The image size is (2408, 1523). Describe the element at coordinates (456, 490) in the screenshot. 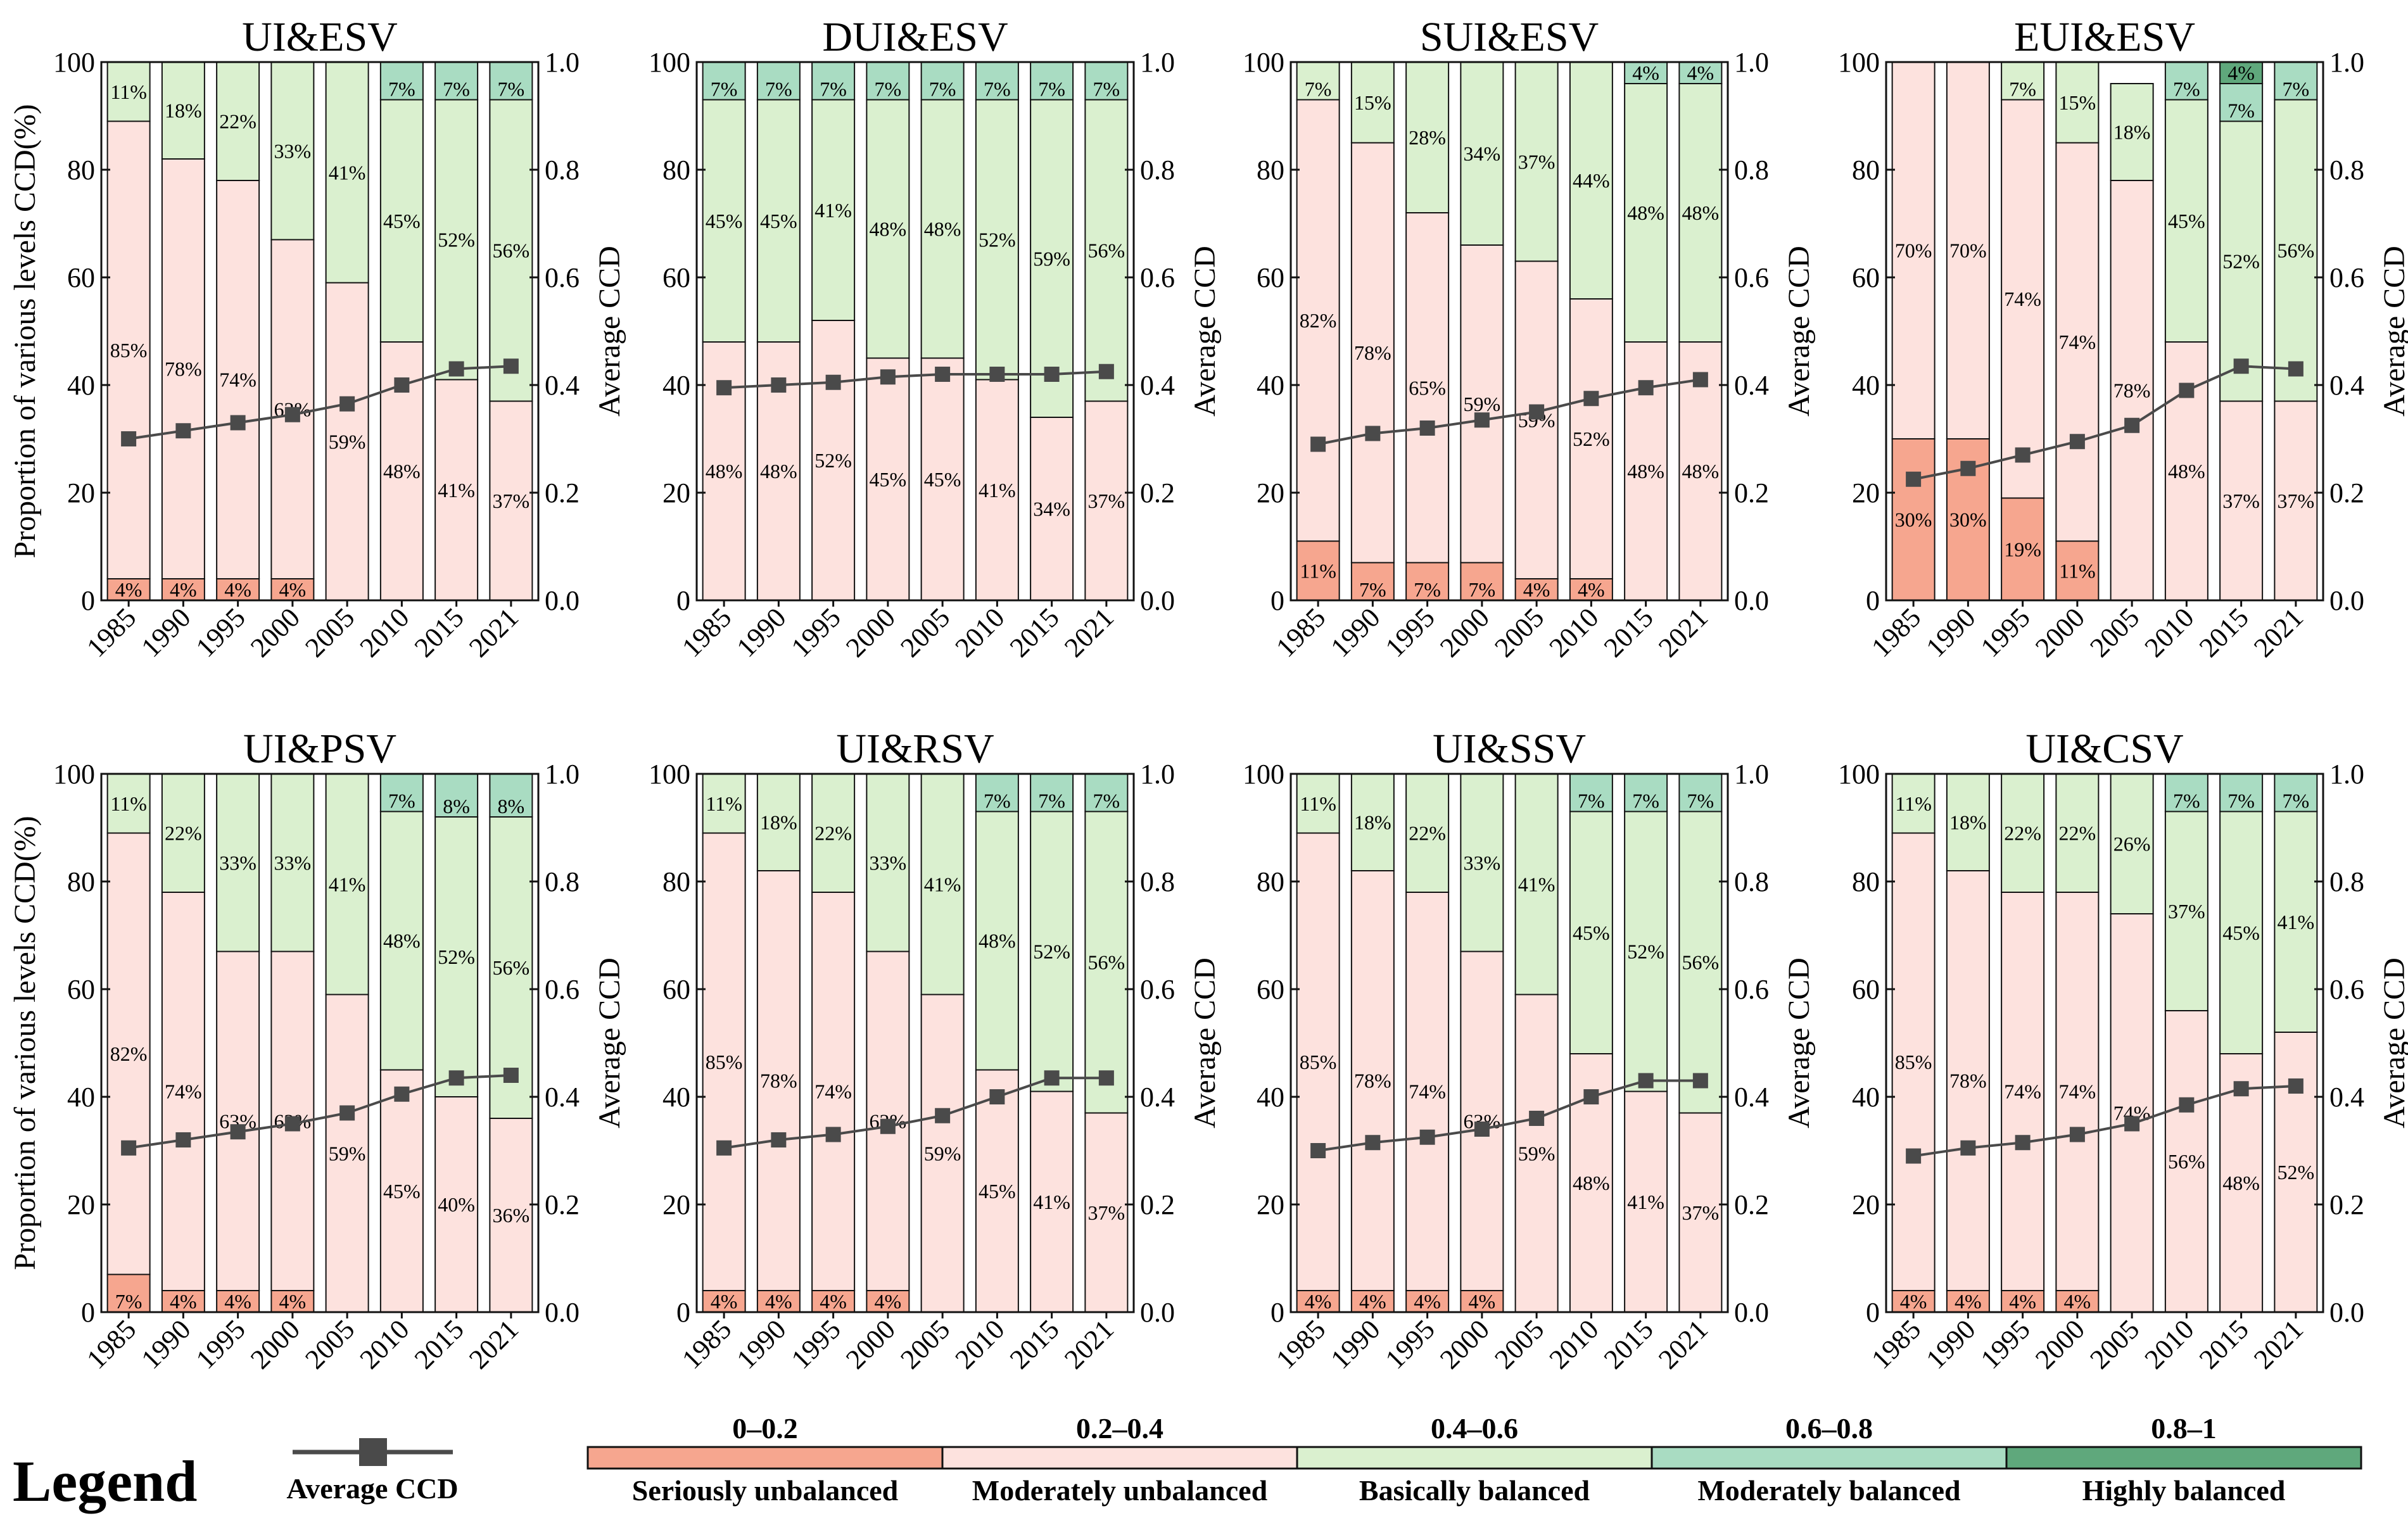

I see `data-label: 41%` at that location.